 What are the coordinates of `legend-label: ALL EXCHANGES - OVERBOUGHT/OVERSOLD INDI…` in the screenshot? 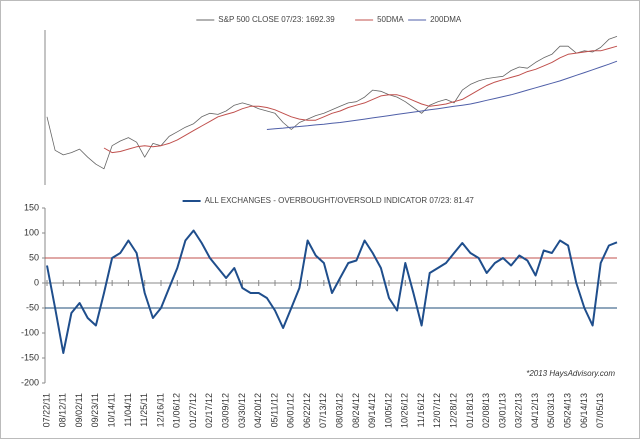 It's located at (340, 200).